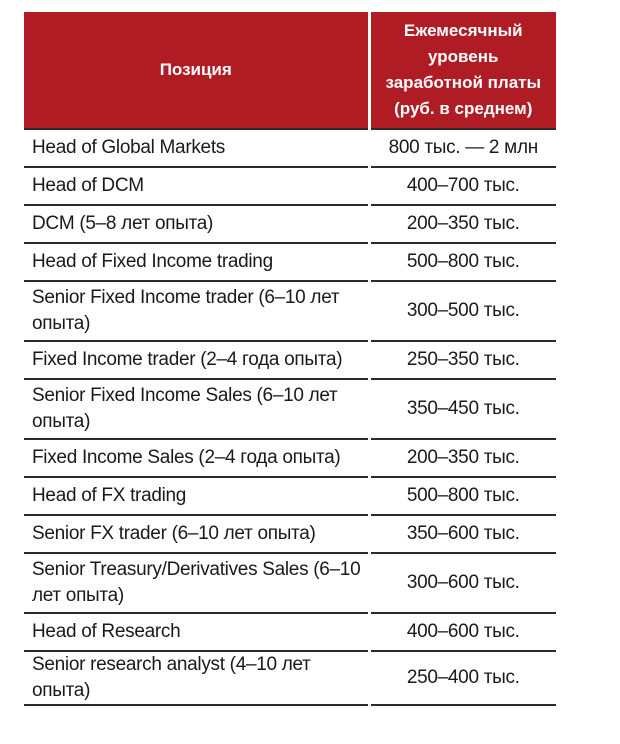 This screenshot has width=620, height=744. Describe the element at coordinates (196, 632) in the screenshot. I see `position-cell: Head of Research` at that location.